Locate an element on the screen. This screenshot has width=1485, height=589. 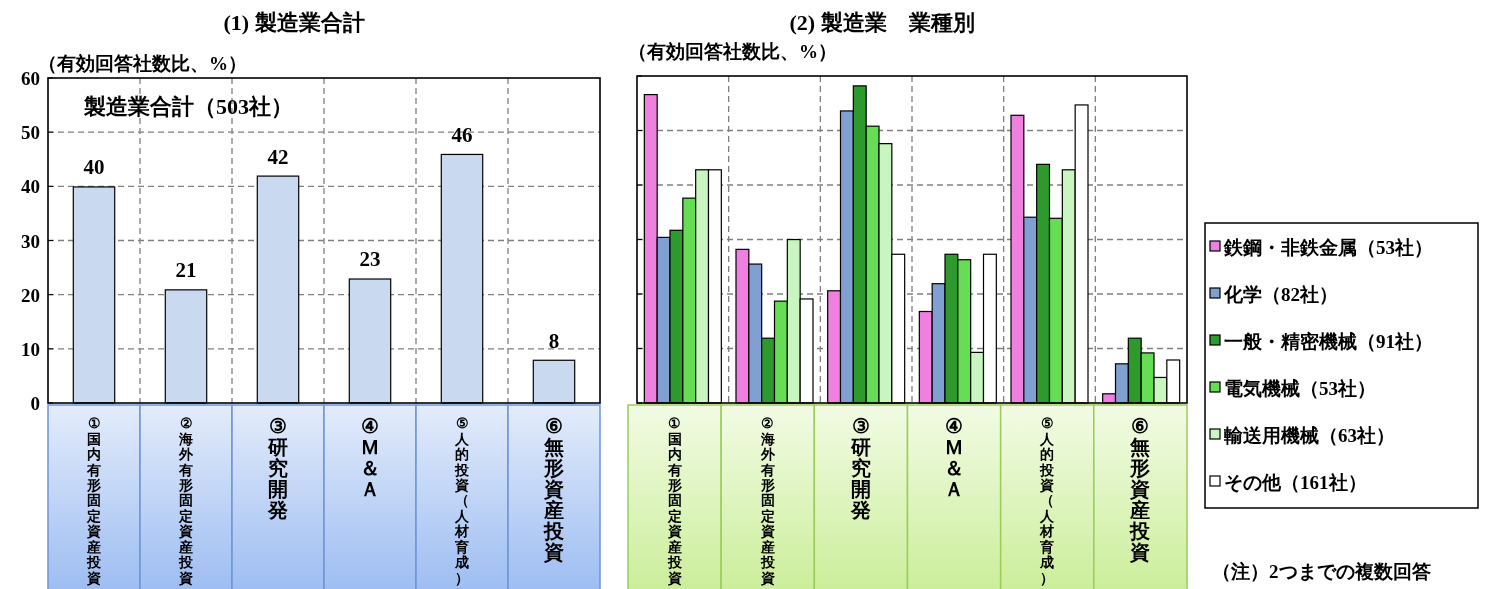
legend-label: 一般・精密機械（91社） is located at coordinates (1328, 341).